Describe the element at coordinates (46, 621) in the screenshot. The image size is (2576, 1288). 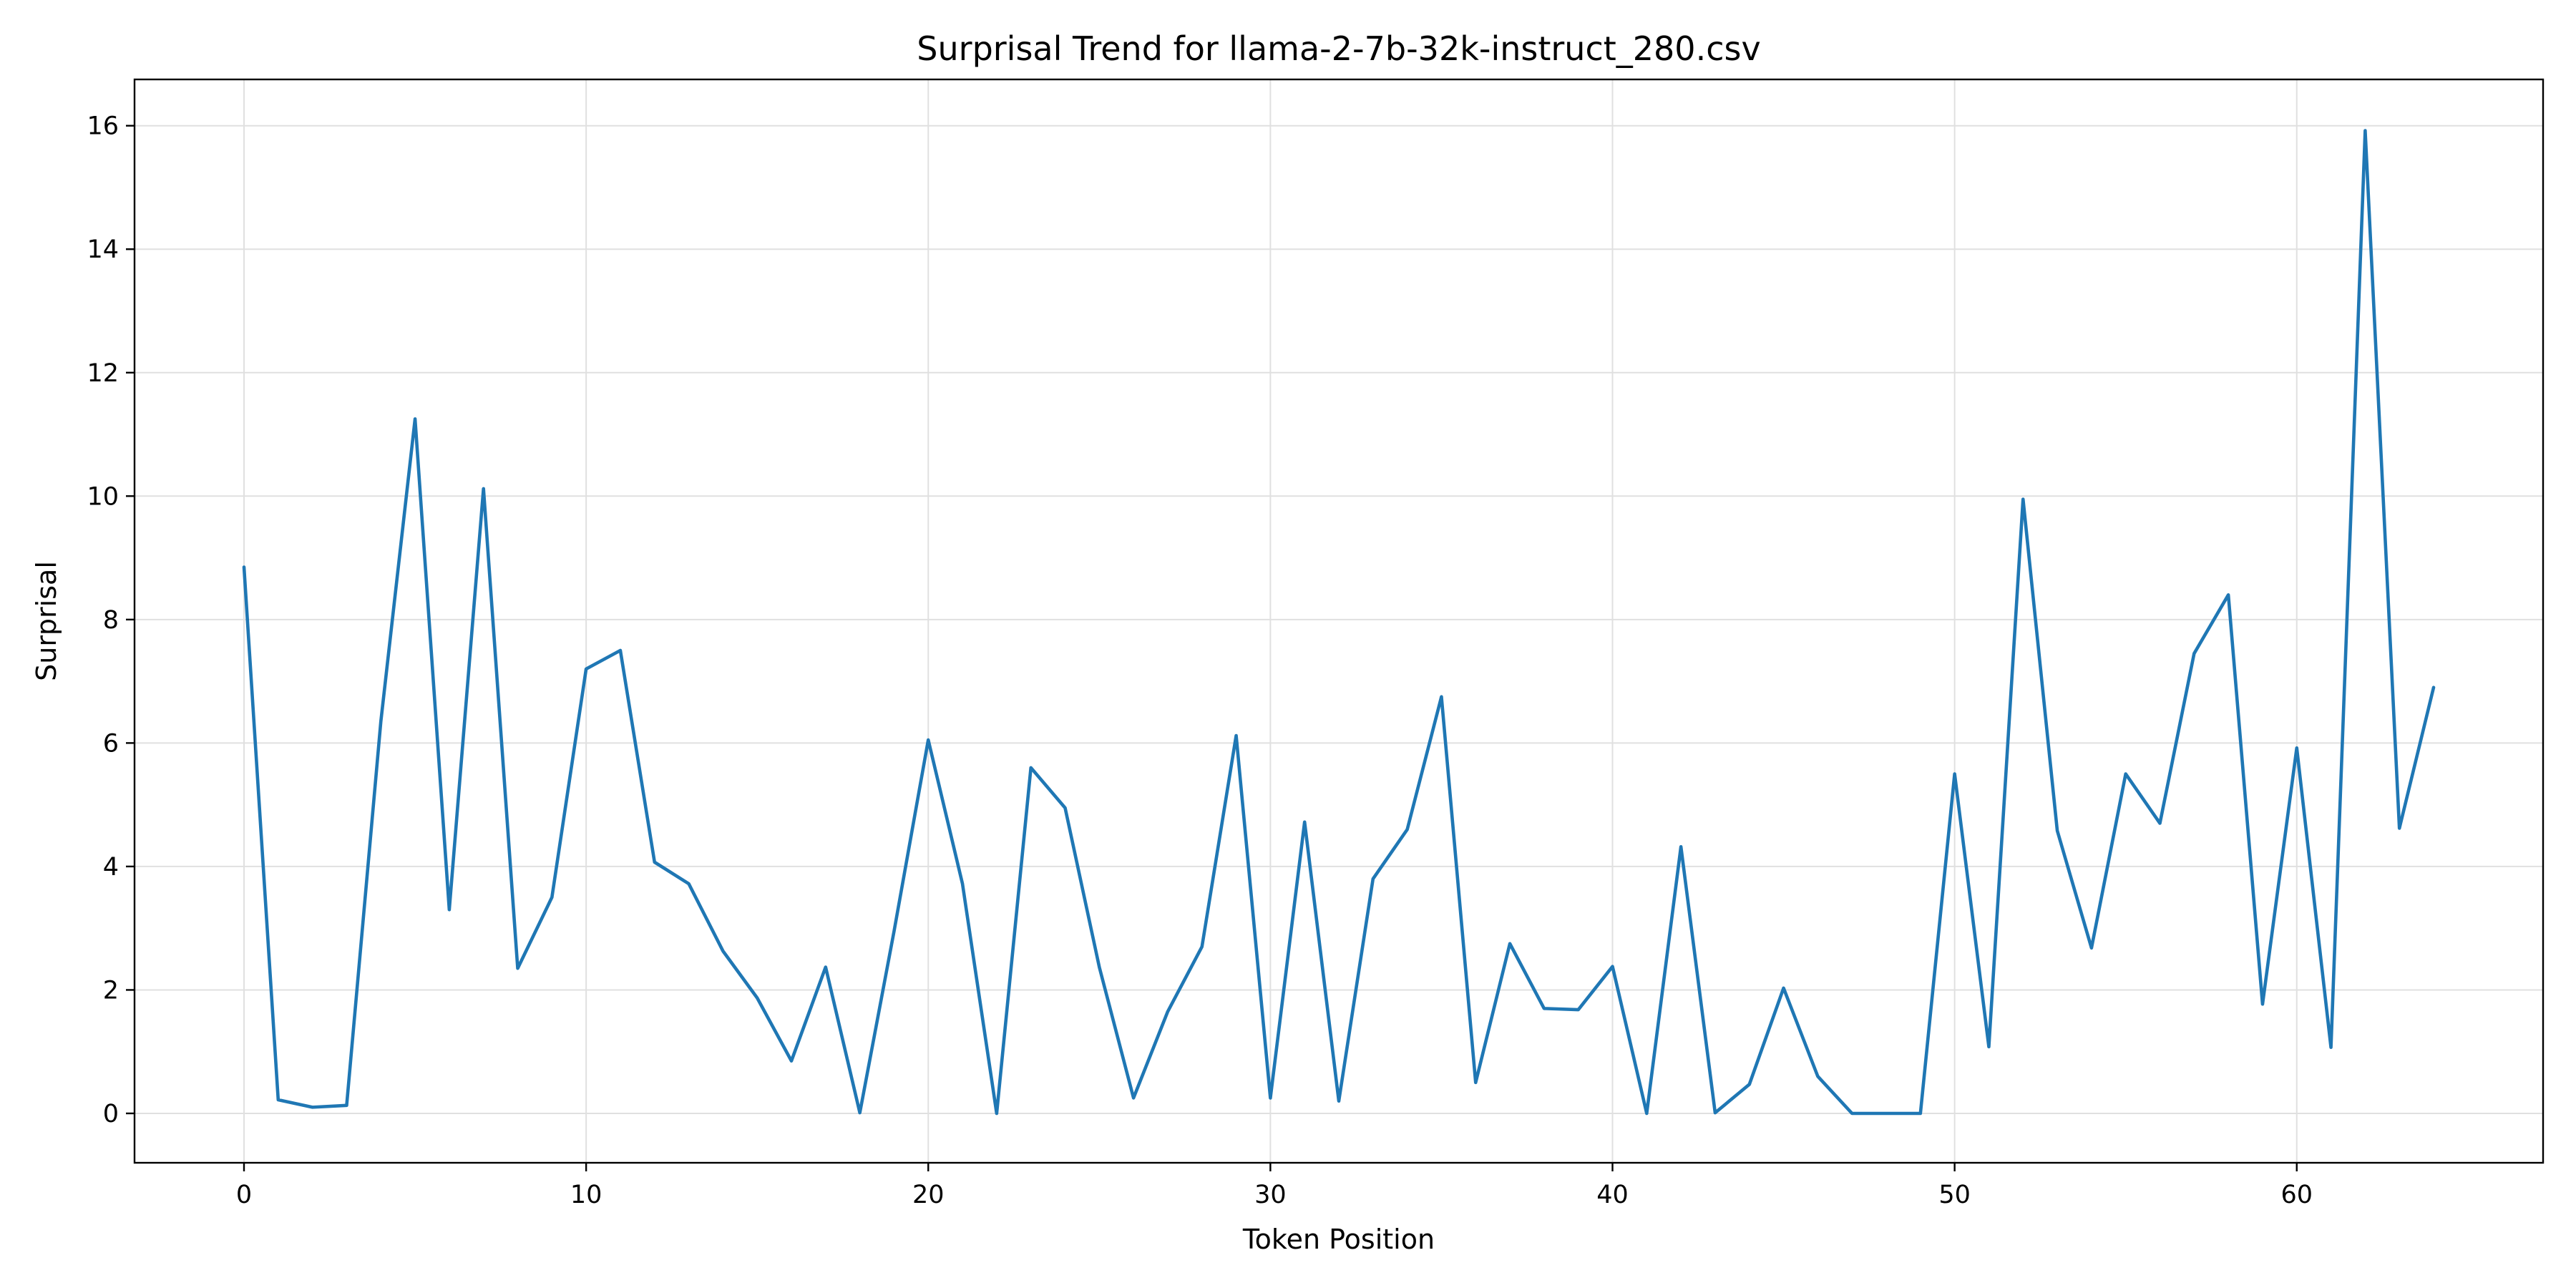
I see `y-axis-label: Surprisal` at that location.